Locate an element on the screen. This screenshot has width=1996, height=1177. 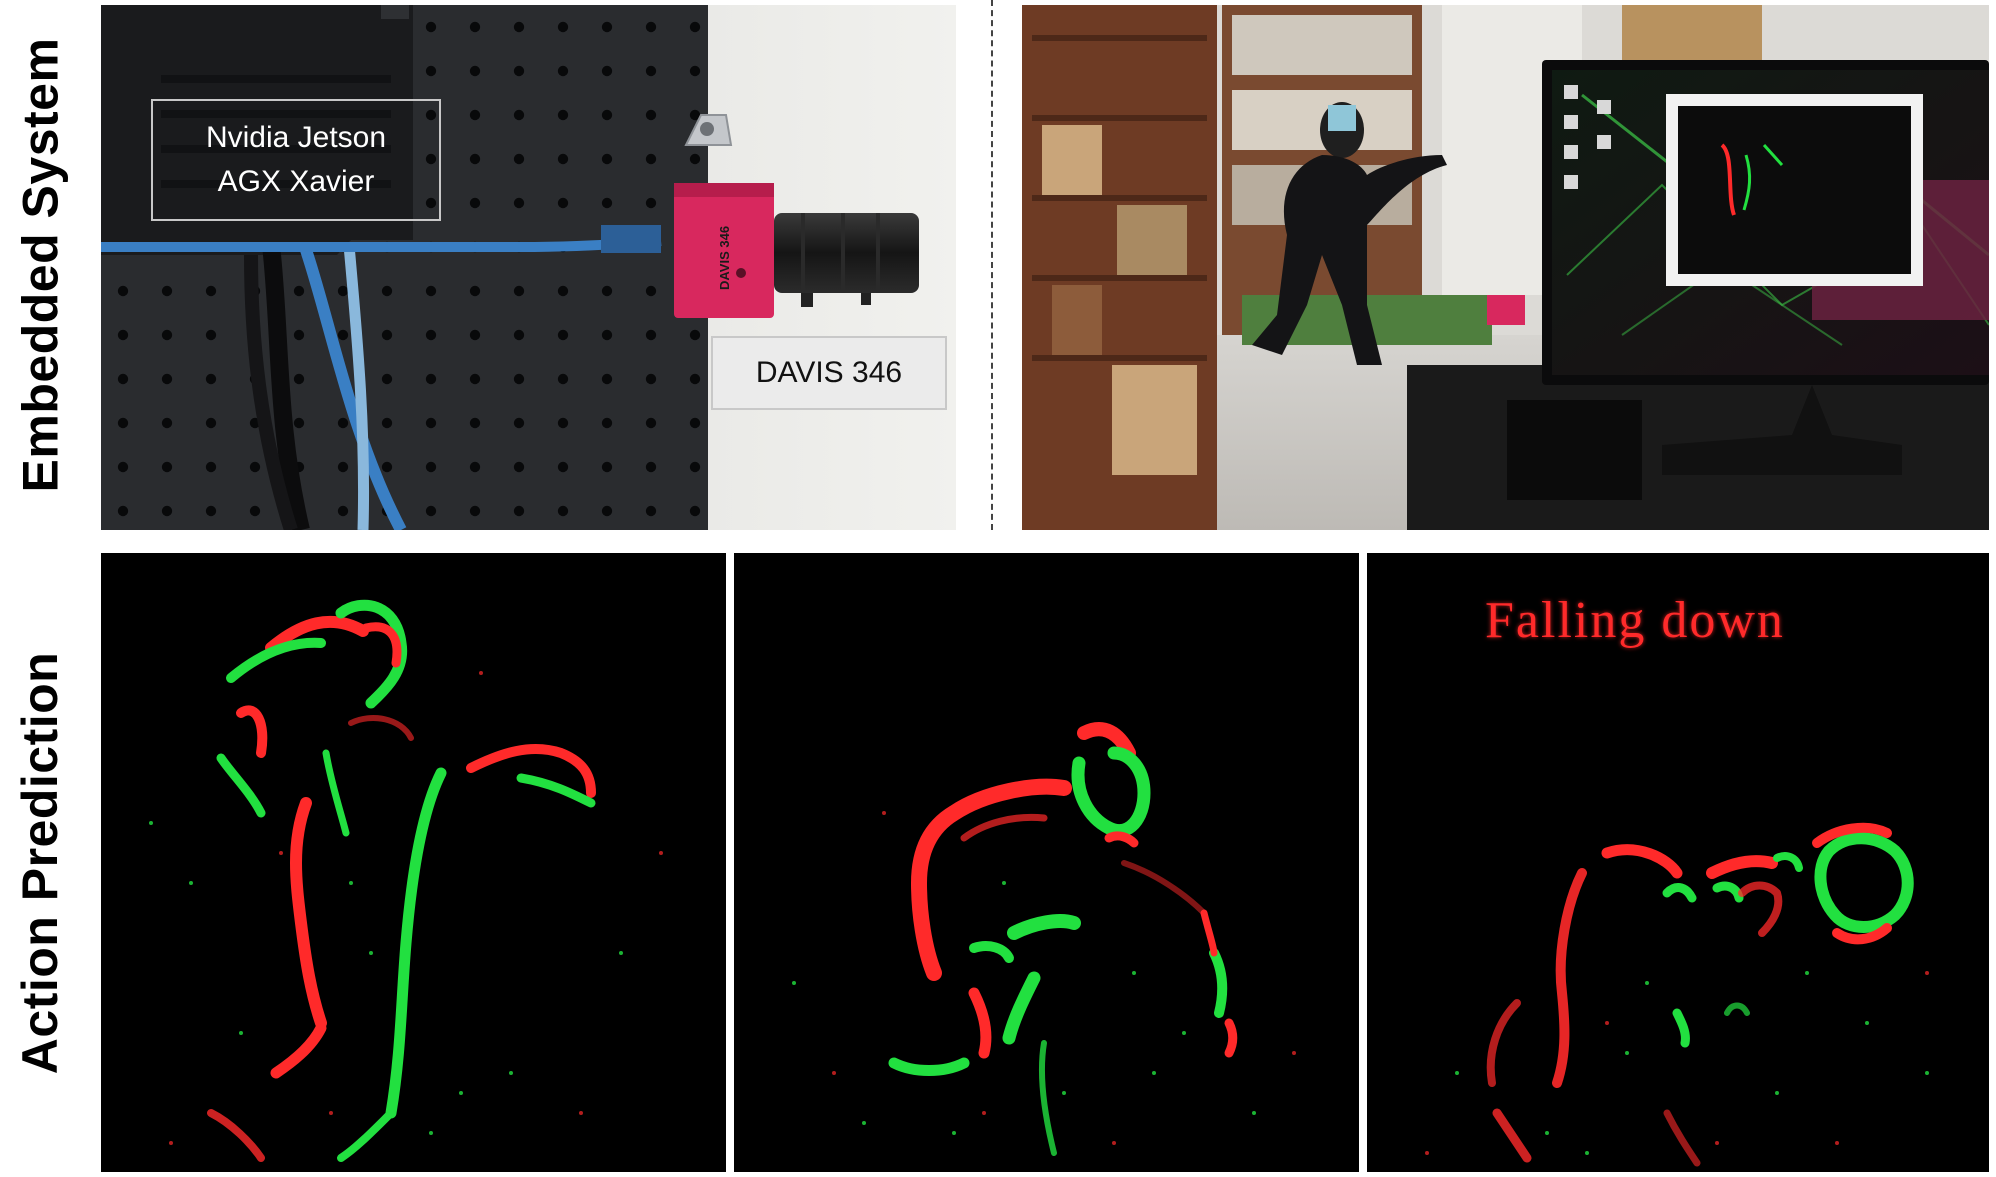
row-label-embedded-system-text: Embedded System is located at coordinates (40, 265).